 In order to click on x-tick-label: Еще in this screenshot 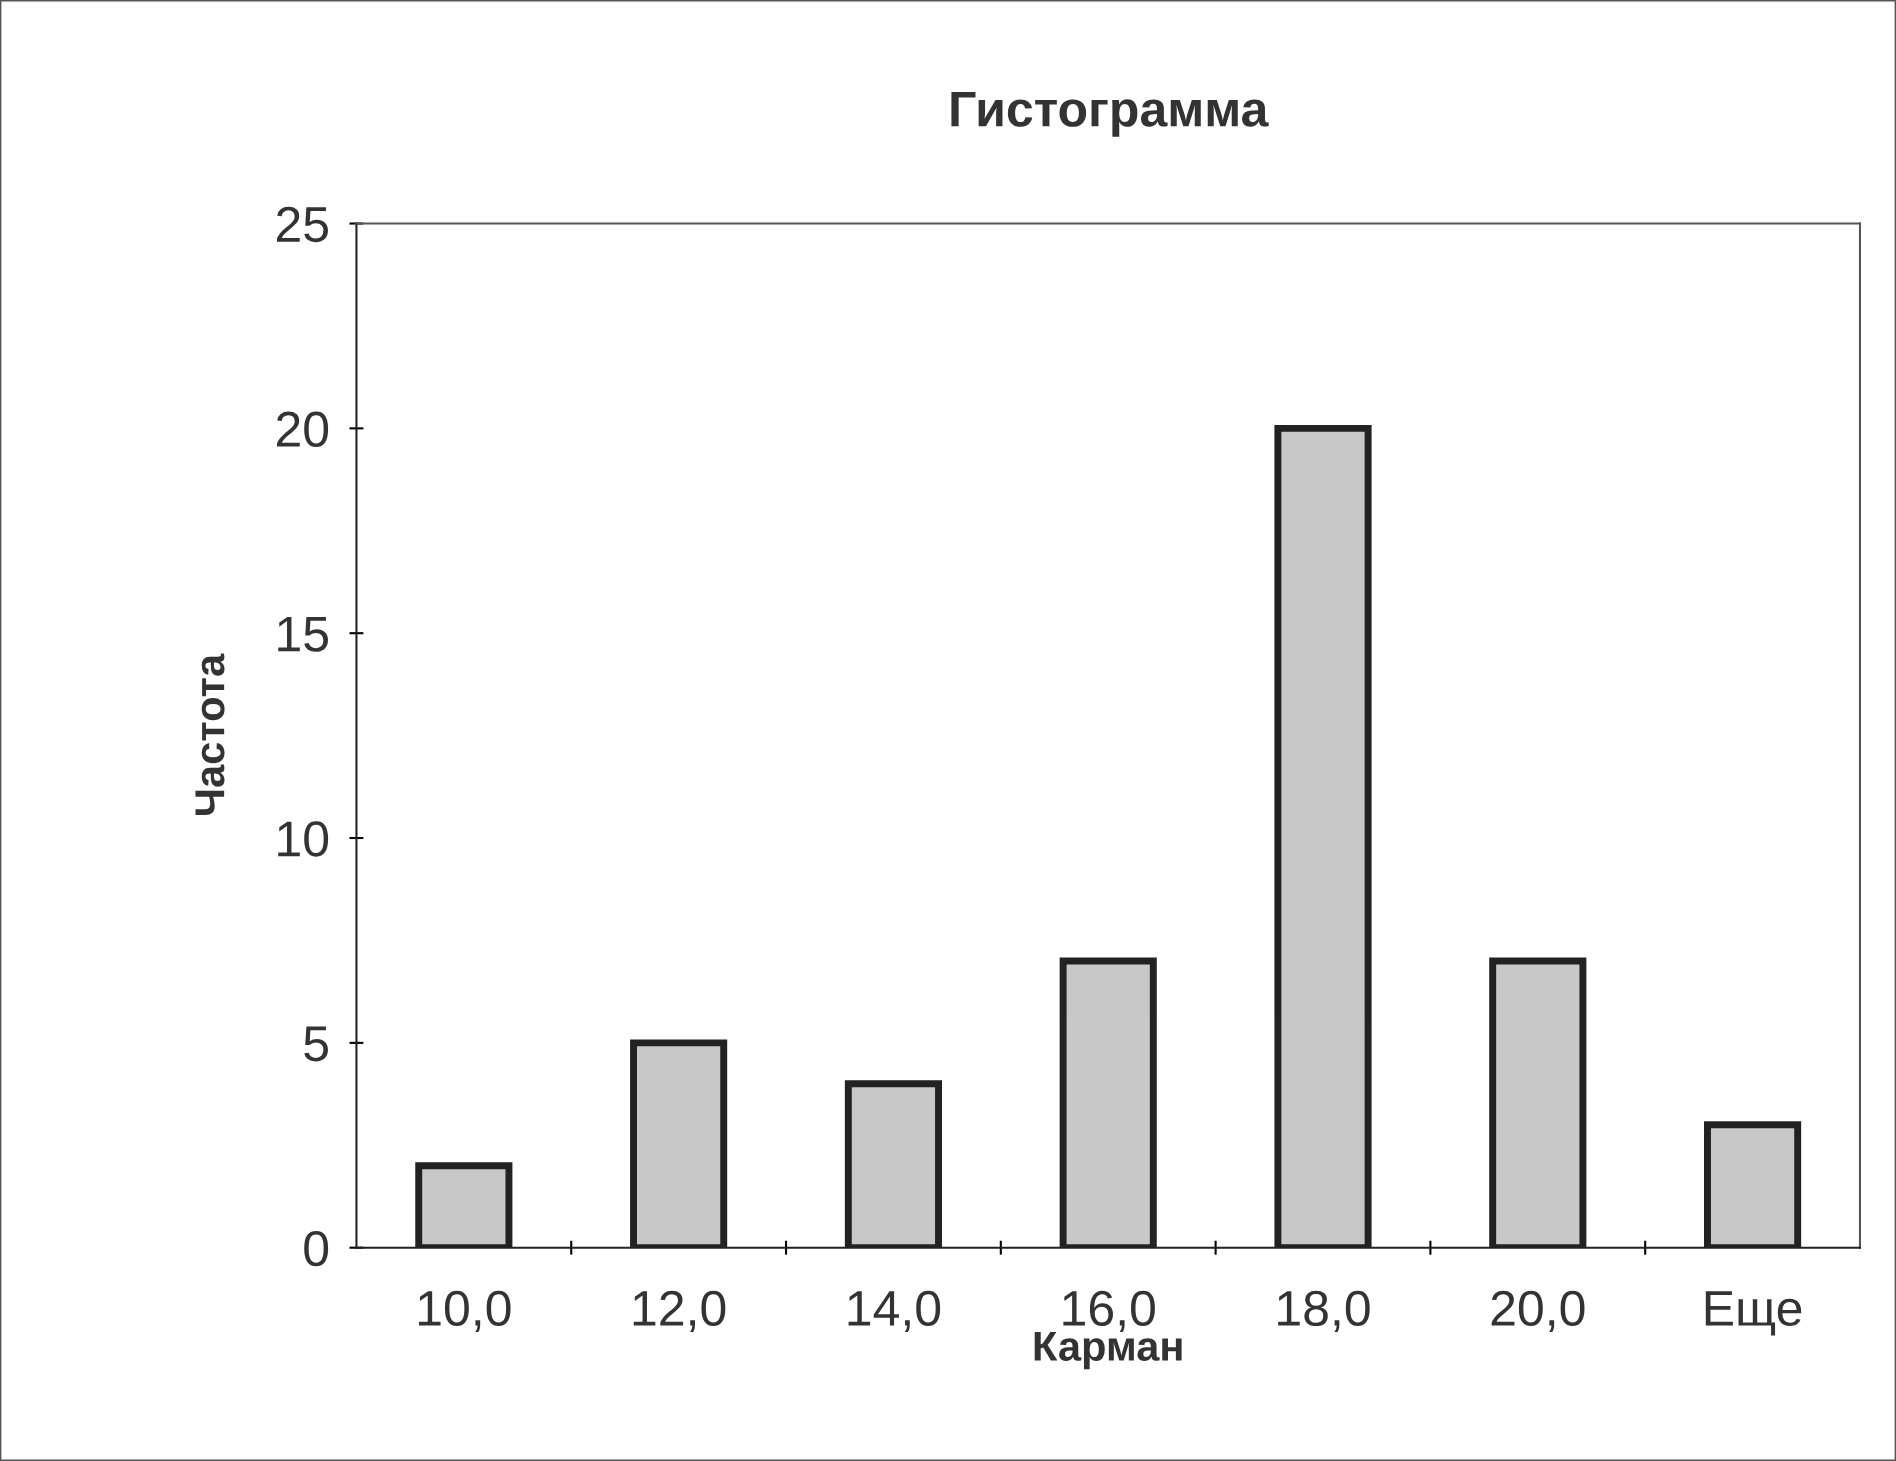, I will do `click(1753, 1313)`.